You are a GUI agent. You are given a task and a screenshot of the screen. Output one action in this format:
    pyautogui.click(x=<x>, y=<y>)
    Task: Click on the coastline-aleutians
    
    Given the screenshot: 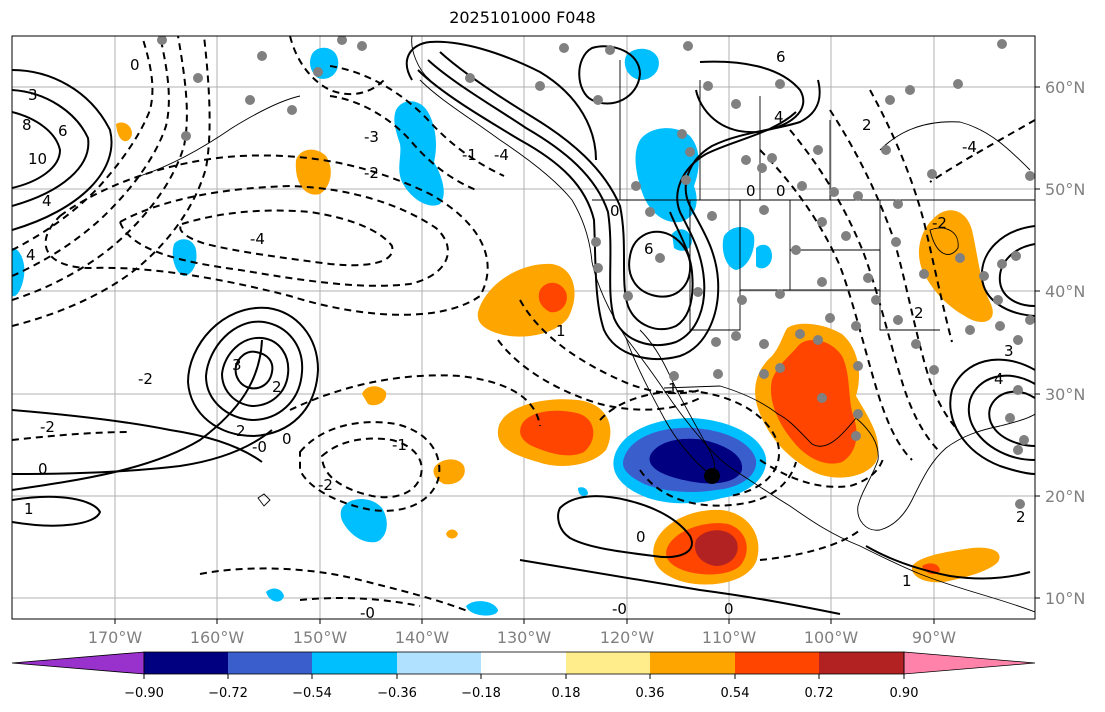 What is the action you would take?
    pyautogui.click(x=220, y=136)
    